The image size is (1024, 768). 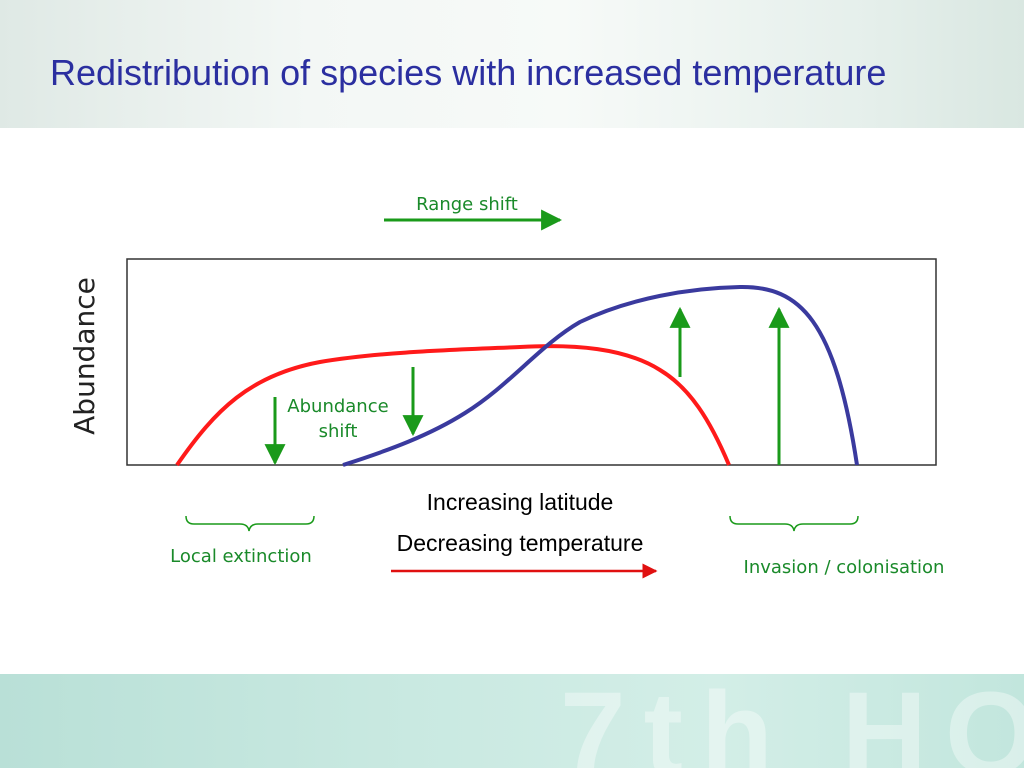 I want to click on local-extinction-bracket, so click(x=250, y=523).